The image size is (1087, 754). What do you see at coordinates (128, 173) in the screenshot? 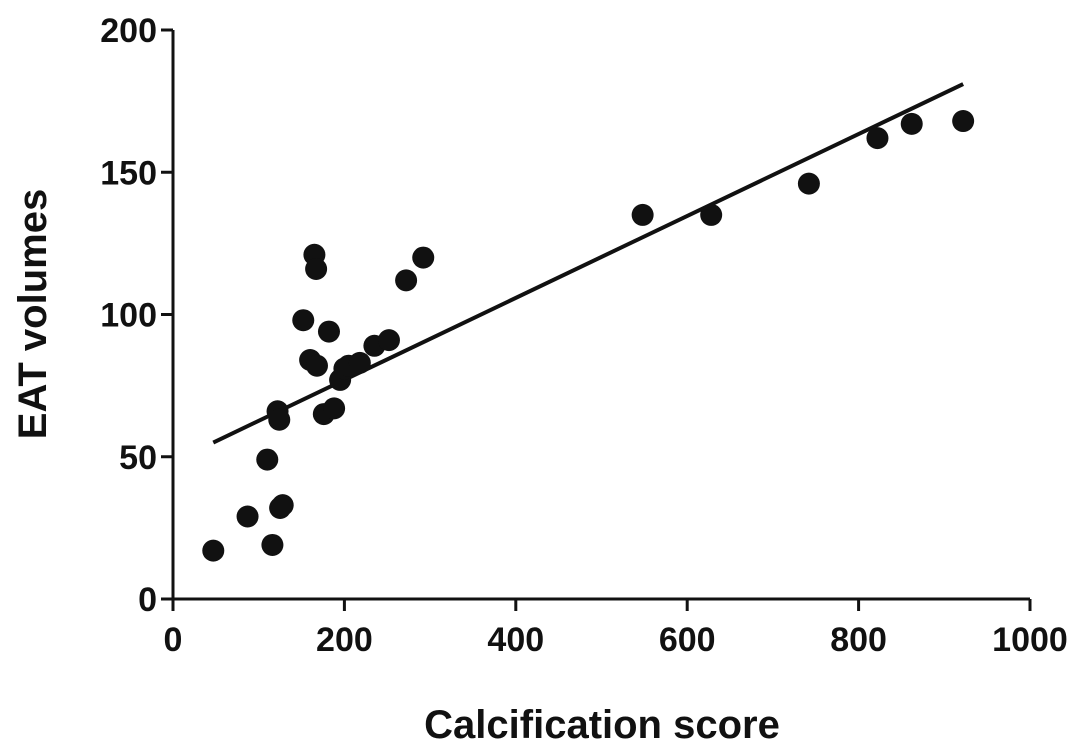
I see `y-tick-label: 150` at bounding box center [128, 173].